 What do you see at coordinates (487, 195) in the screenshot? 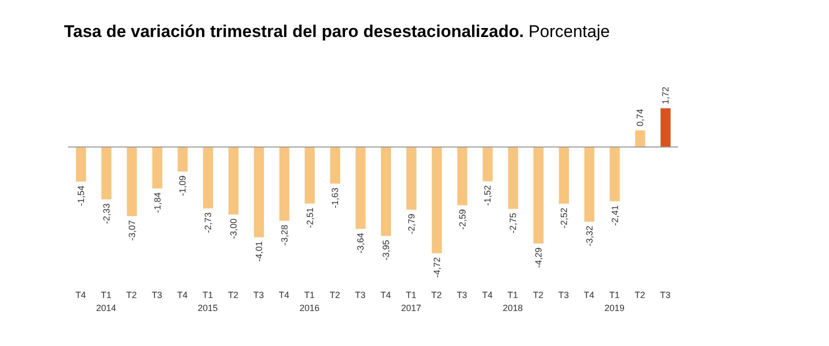
I see `data-label: -1,52` at bounding box center [487, 195].